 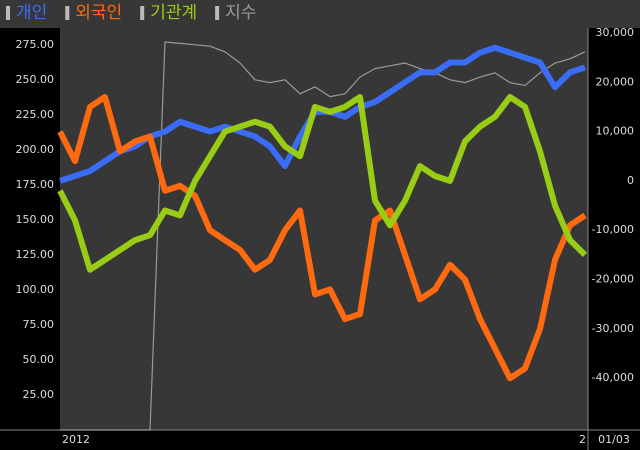 I want to click on legend-label: 외국인, so click(x=98, y=13).